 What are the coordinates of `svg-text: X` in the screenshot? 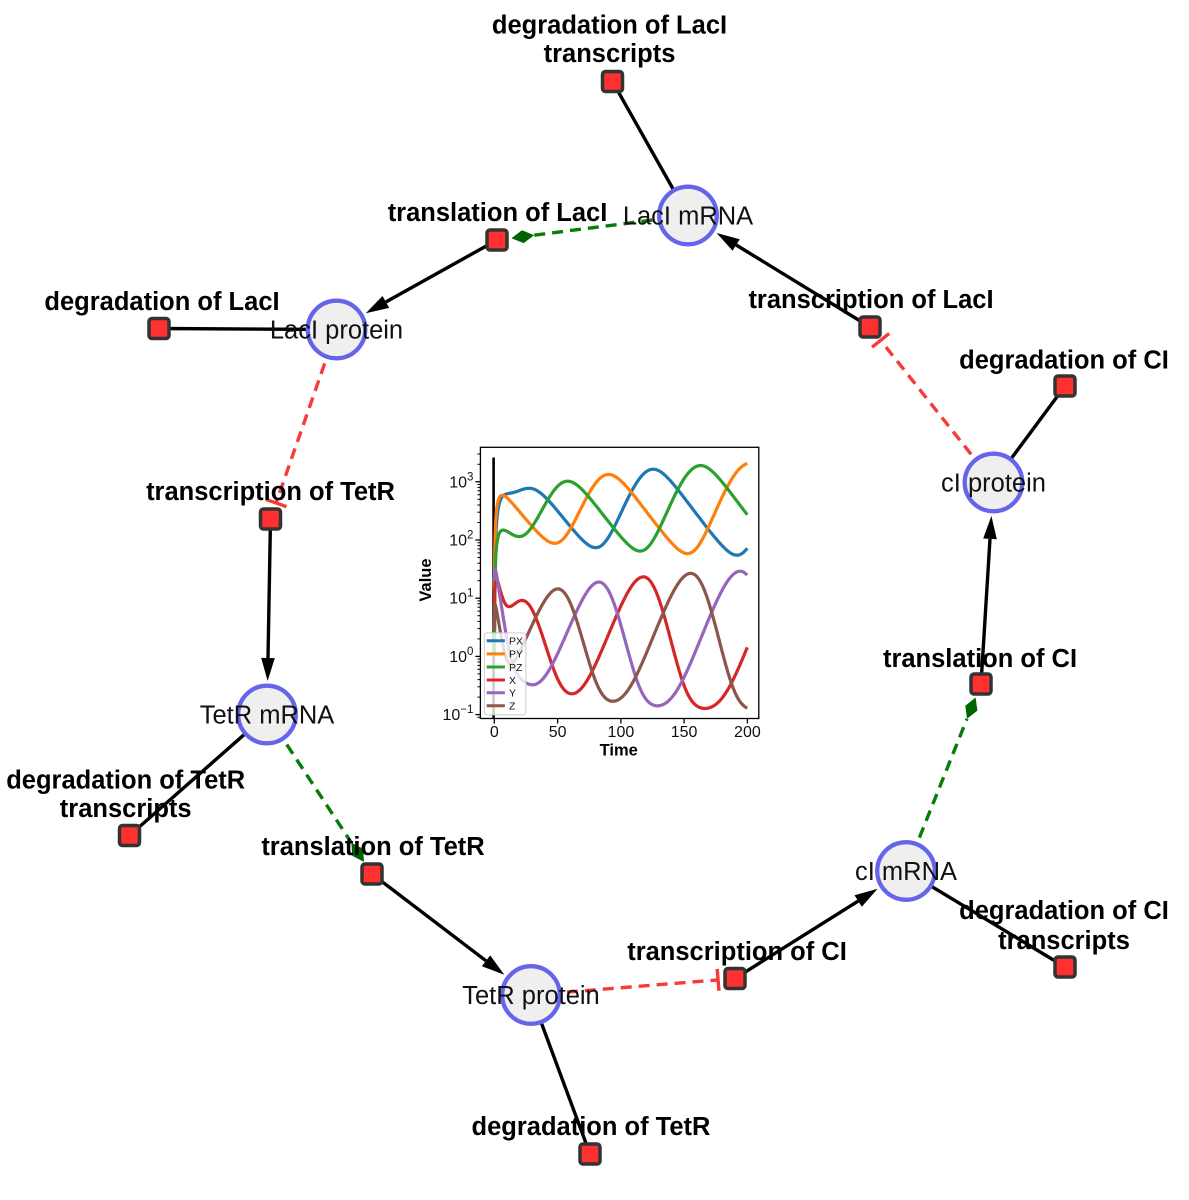 It's located at (512, 681).